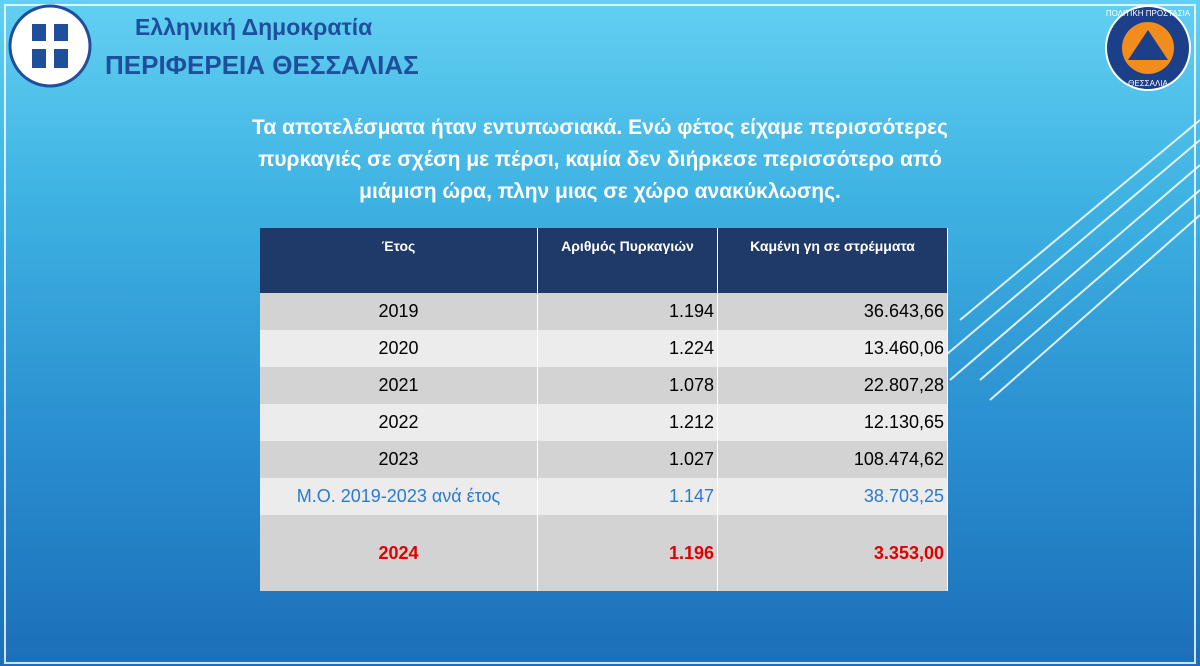  Describe the element at coordinates (50, 46) in the screenshot. I see `emblem` at that location.